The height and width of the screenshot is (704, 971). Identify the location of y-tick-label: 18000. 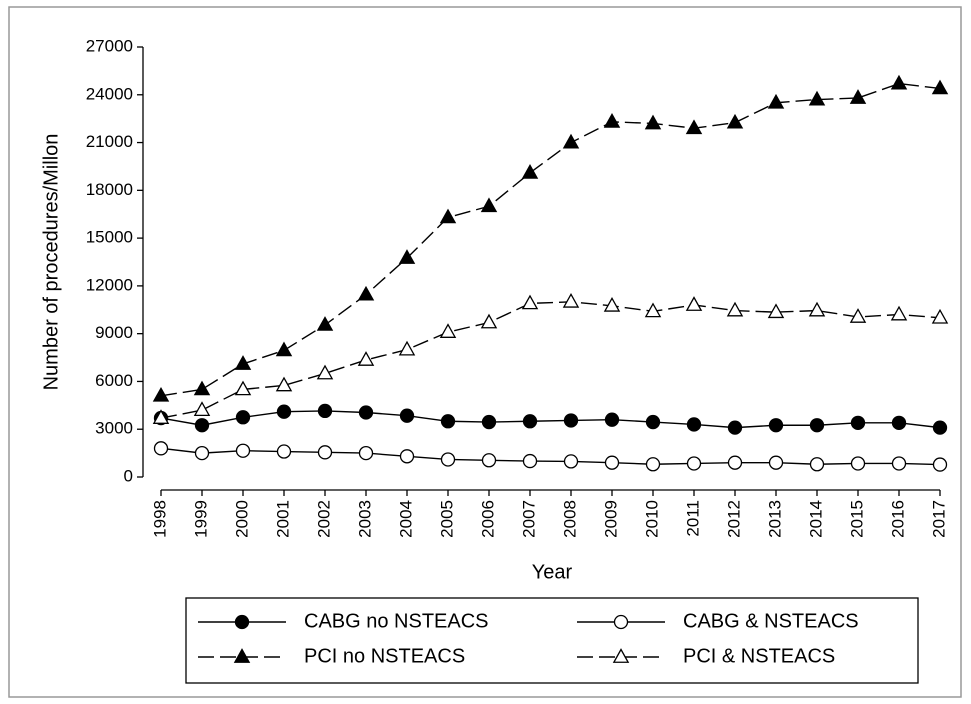
(109, 189).